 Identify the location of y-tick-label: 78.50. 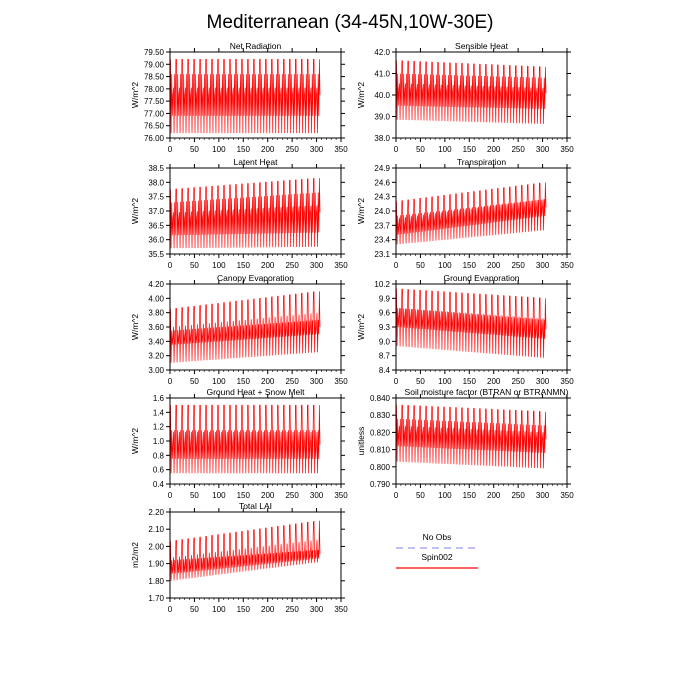
(154, 77).